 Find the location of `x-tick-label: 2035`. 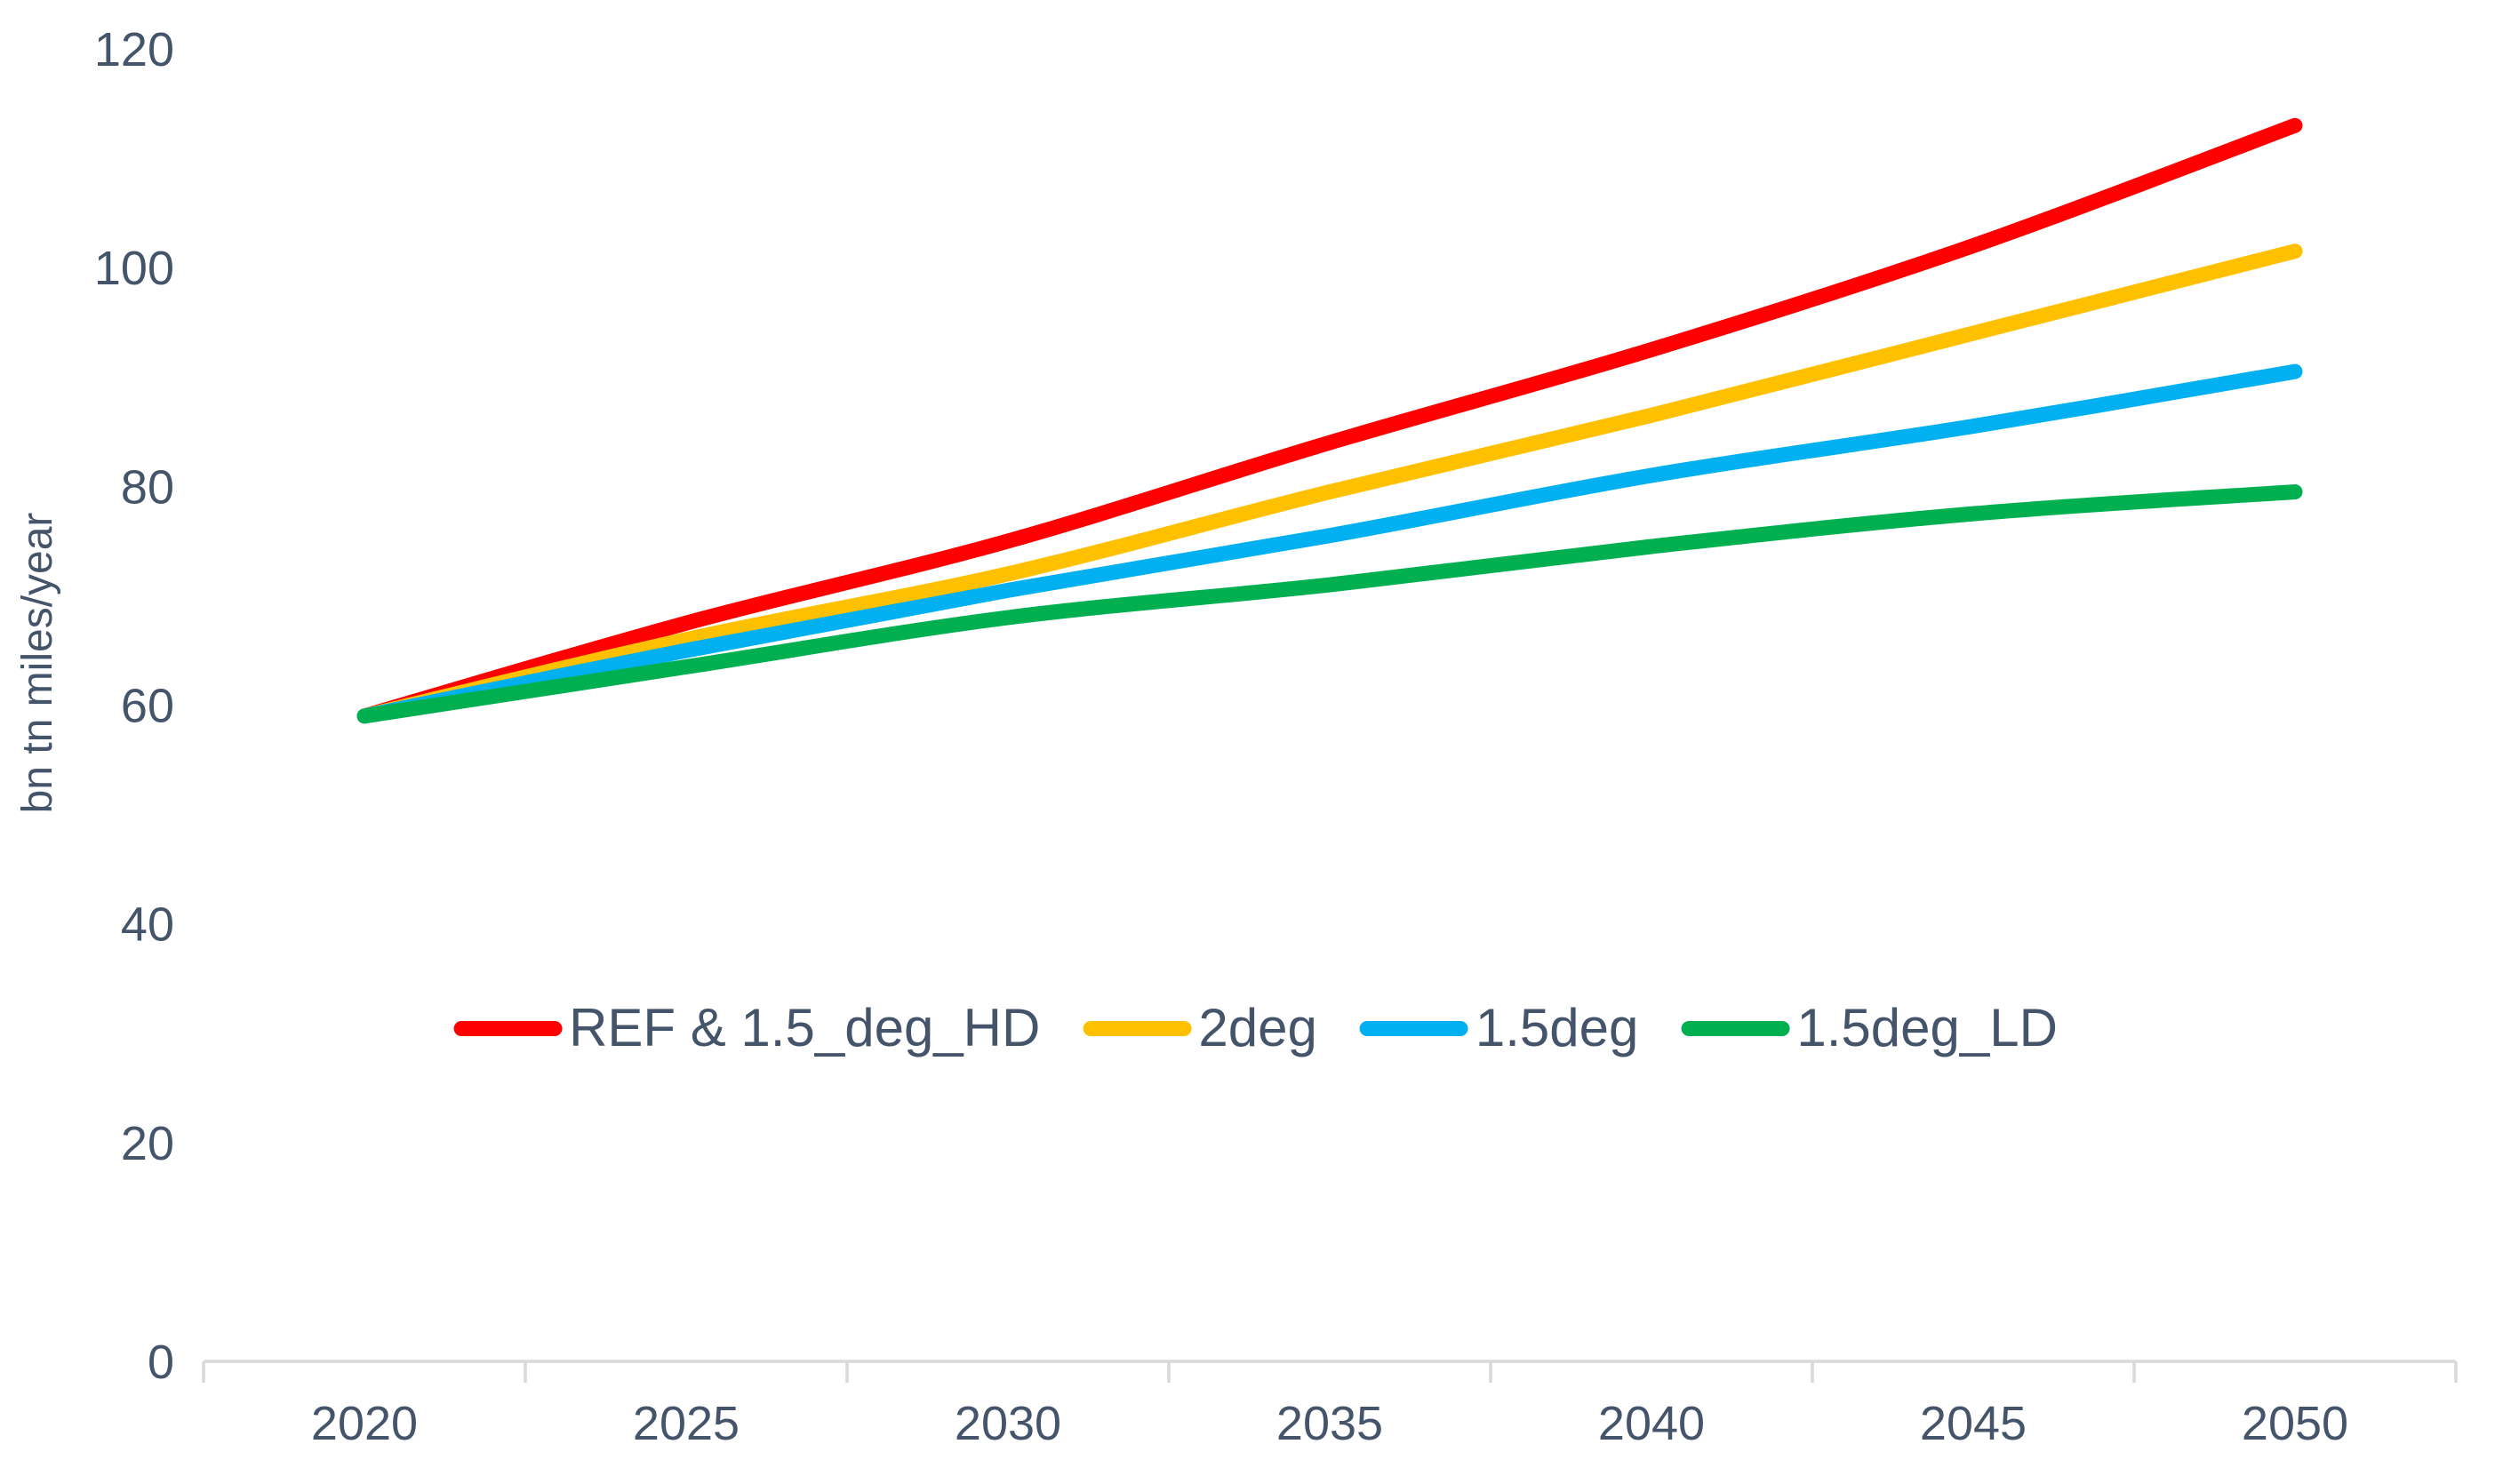

x-tick-label: 2035 is located at coordinates (1329, 1423).